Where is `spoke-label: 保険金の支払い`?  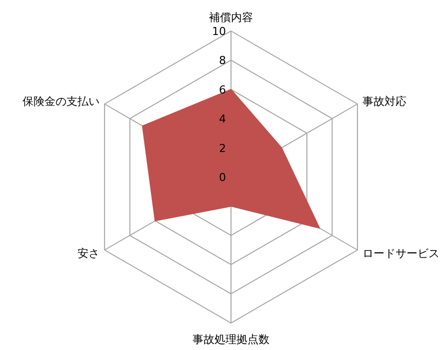
spoke-label: 保険金の支払い is located at coordinates (61, 101).